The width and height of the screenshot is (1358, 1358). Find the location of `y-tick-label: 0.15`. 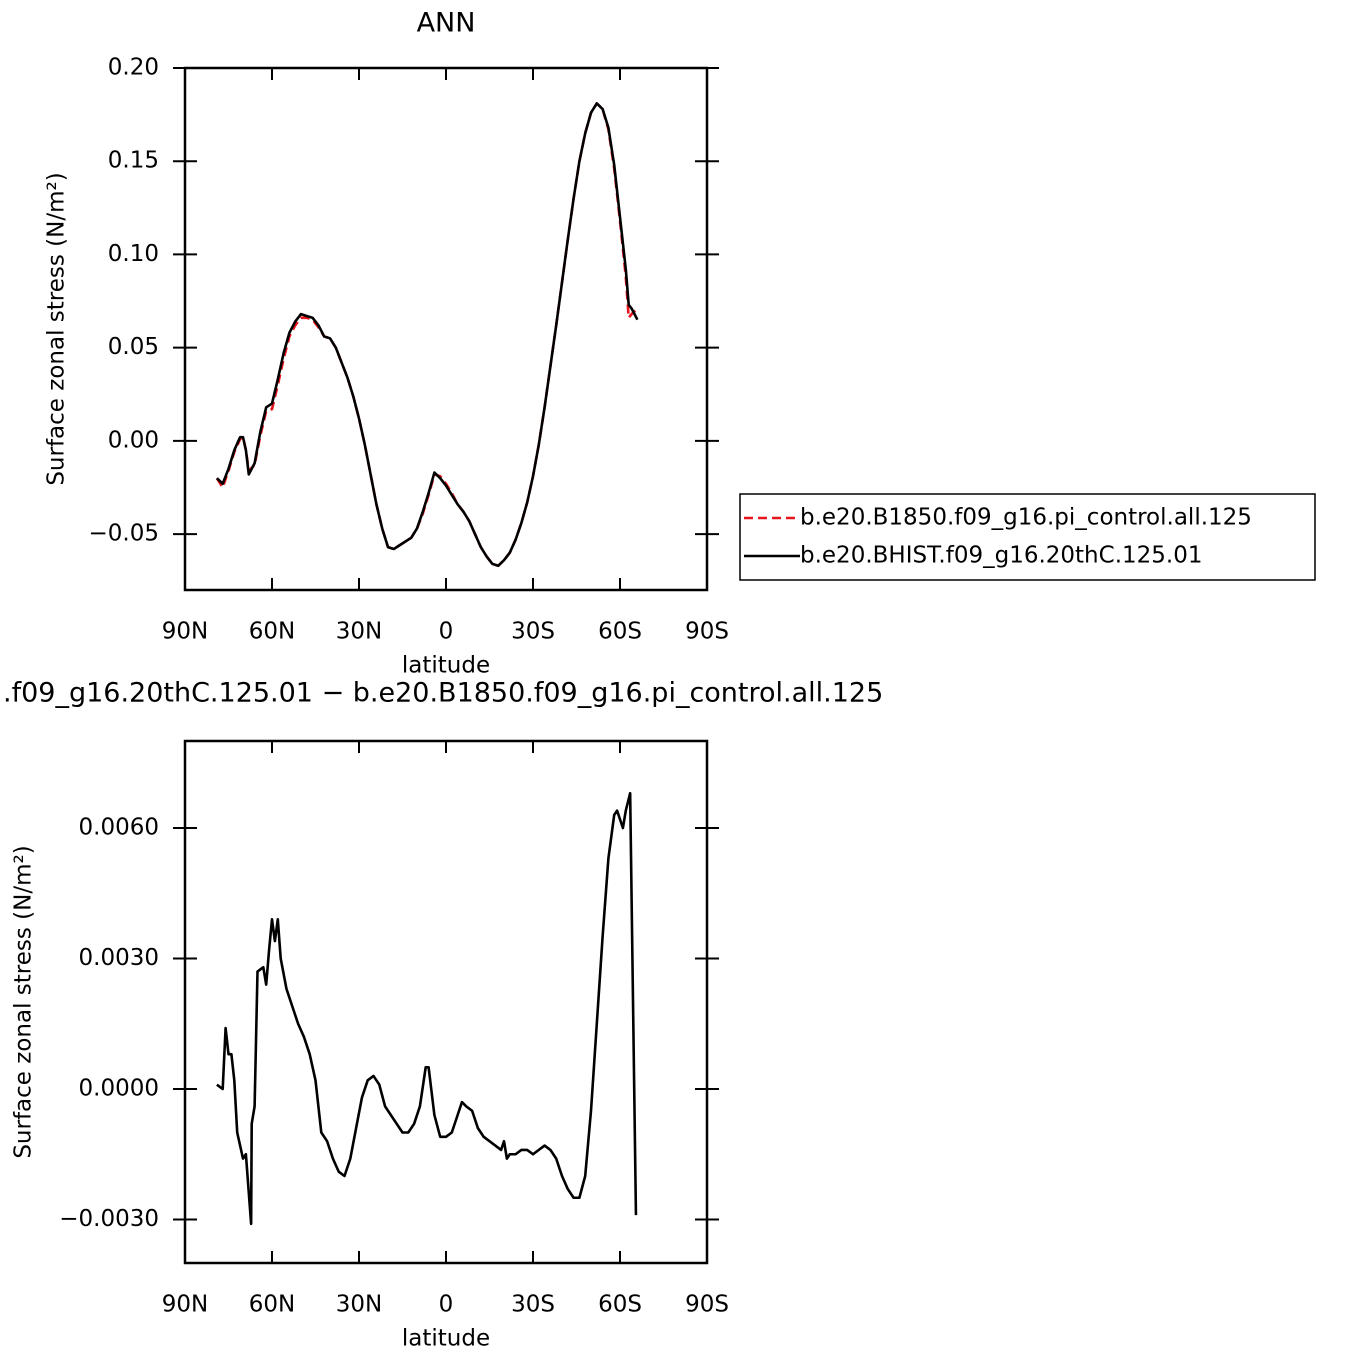

y-tick-label: 0.15 is located at coordinates (133, 161).